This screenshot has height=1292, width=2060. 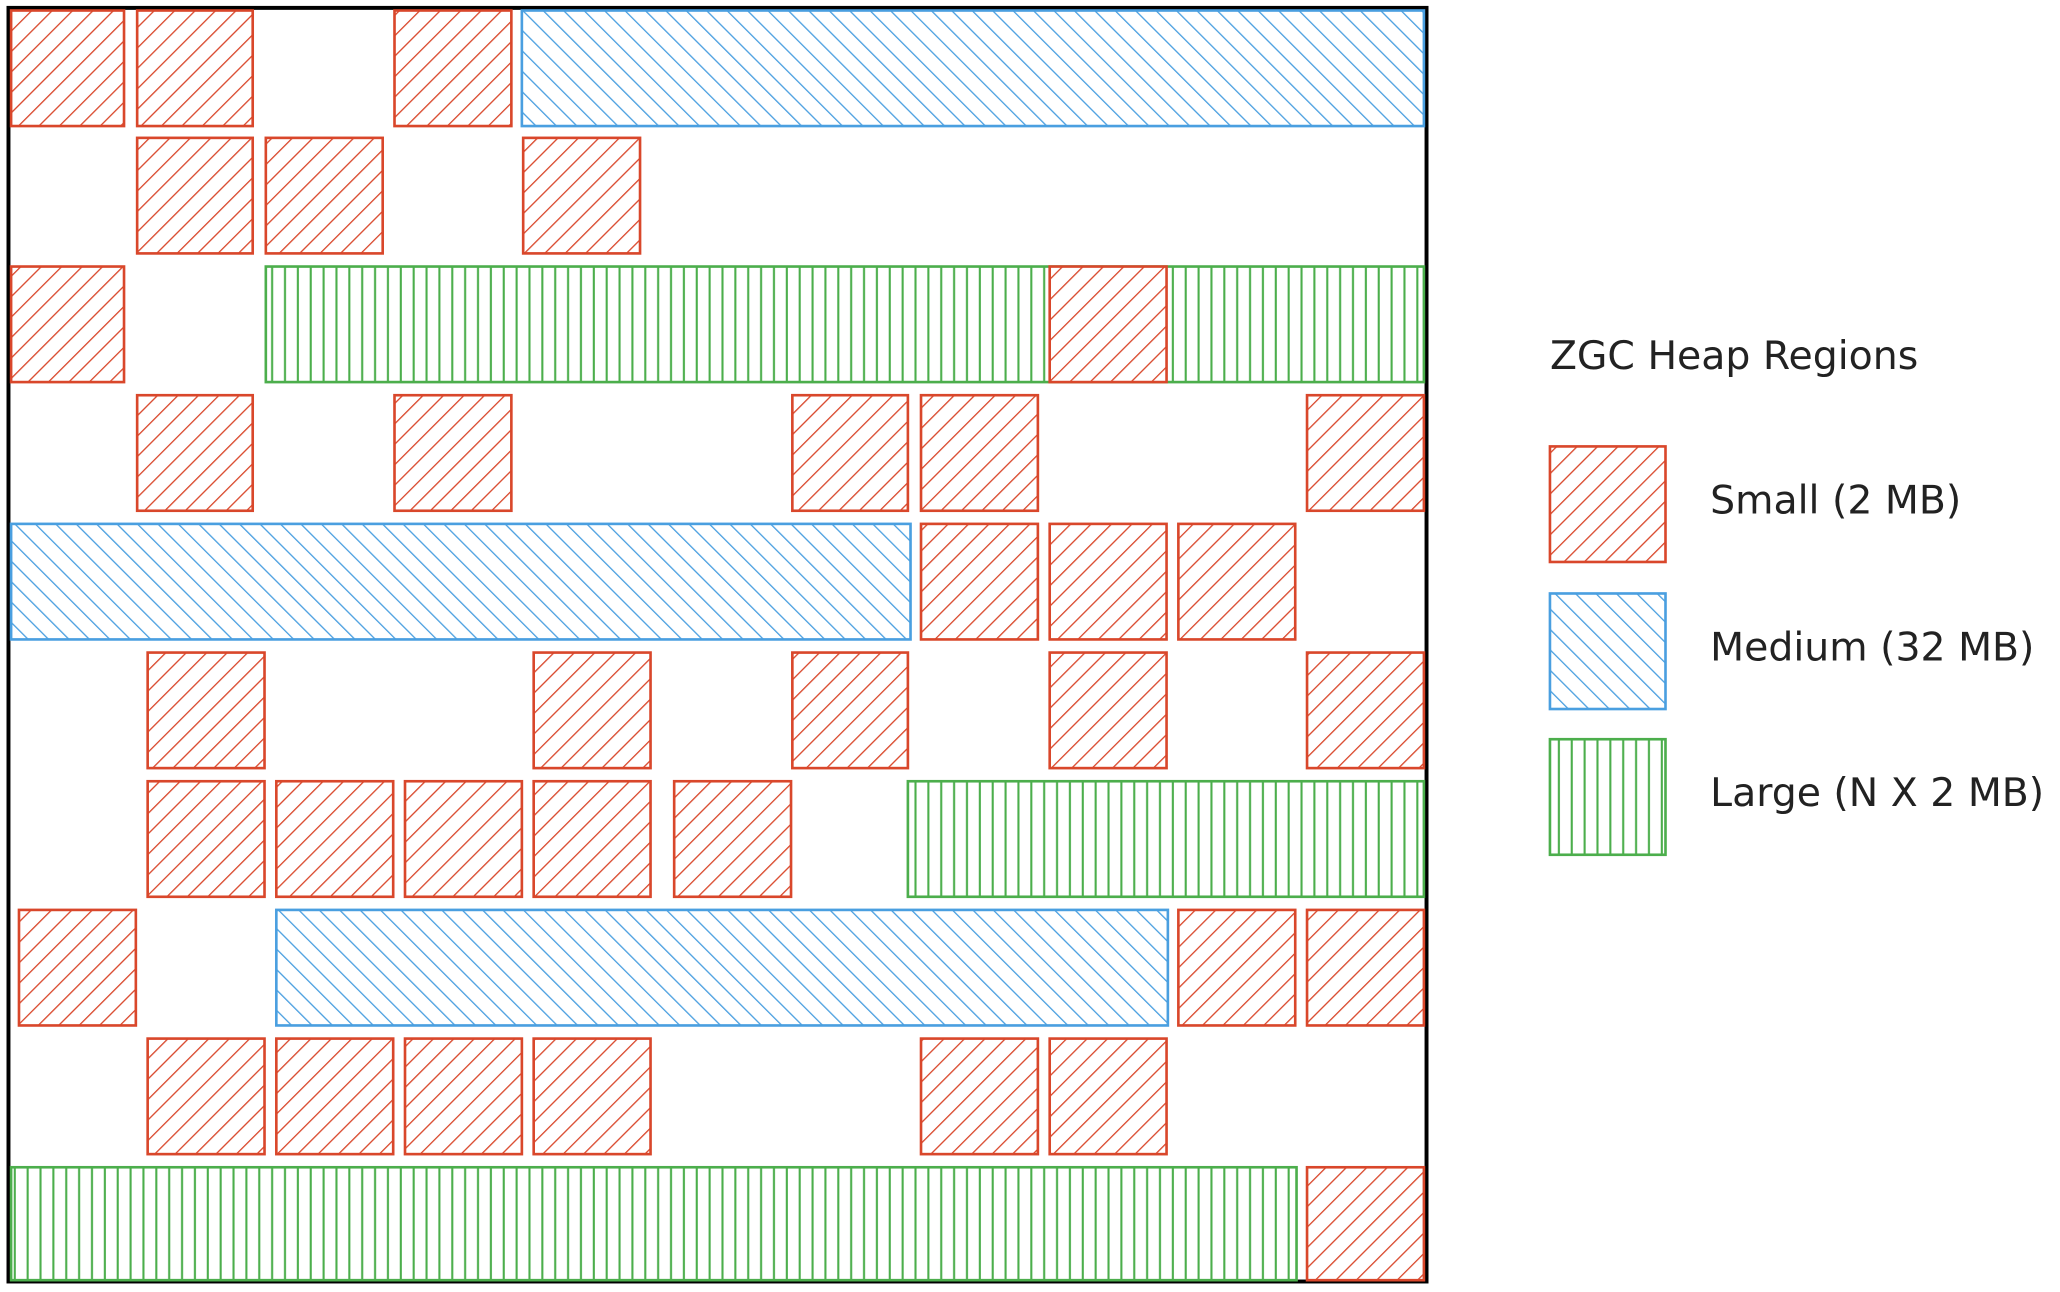 What do you see at coordinates (1607, 504) in the screenshot?
I see `legend-swatch-small` at bounding box center [1607, 504].